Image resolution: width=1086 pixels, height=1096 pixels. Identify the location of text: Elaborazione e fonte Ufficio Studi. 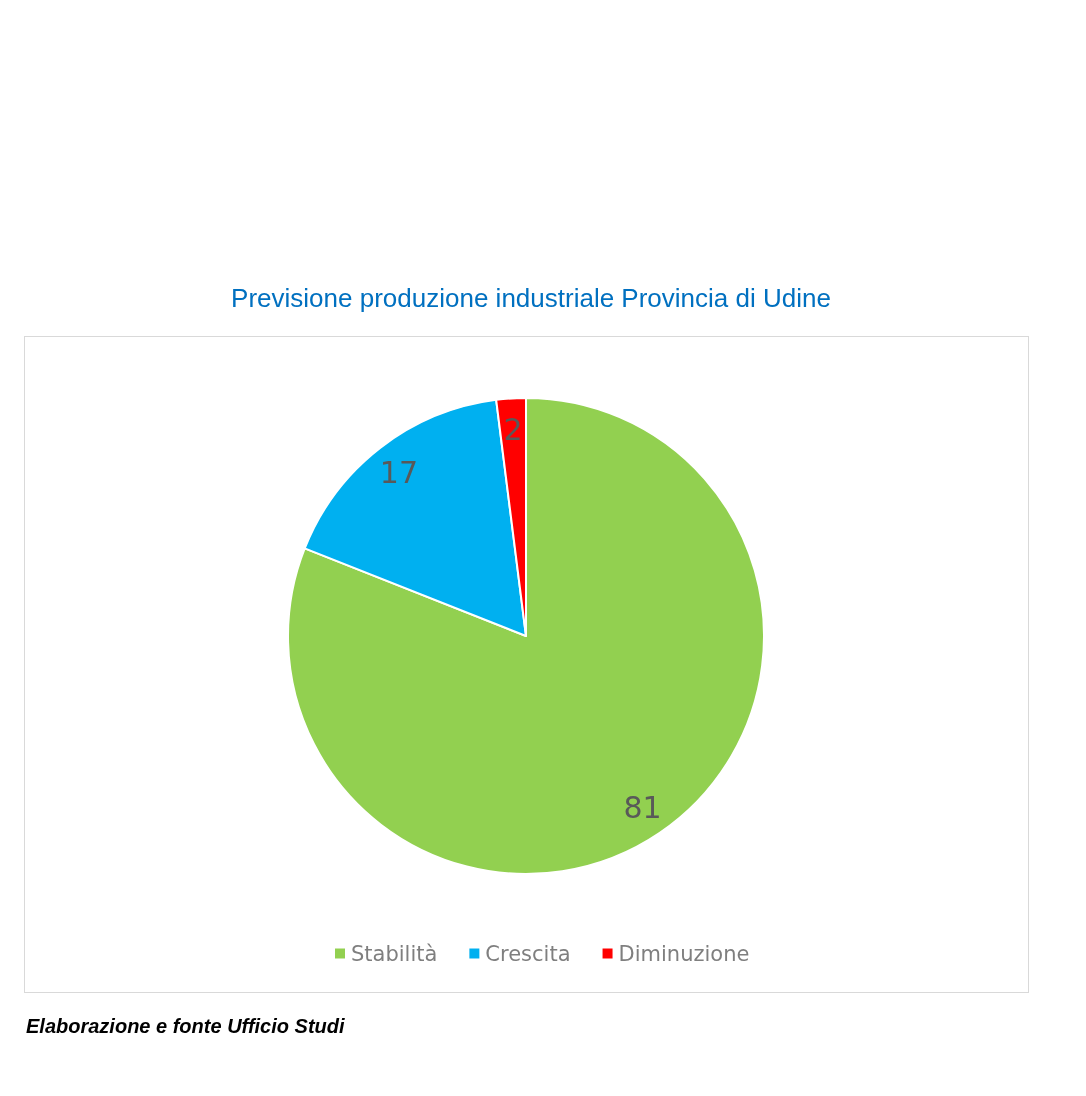
(185, 1026).